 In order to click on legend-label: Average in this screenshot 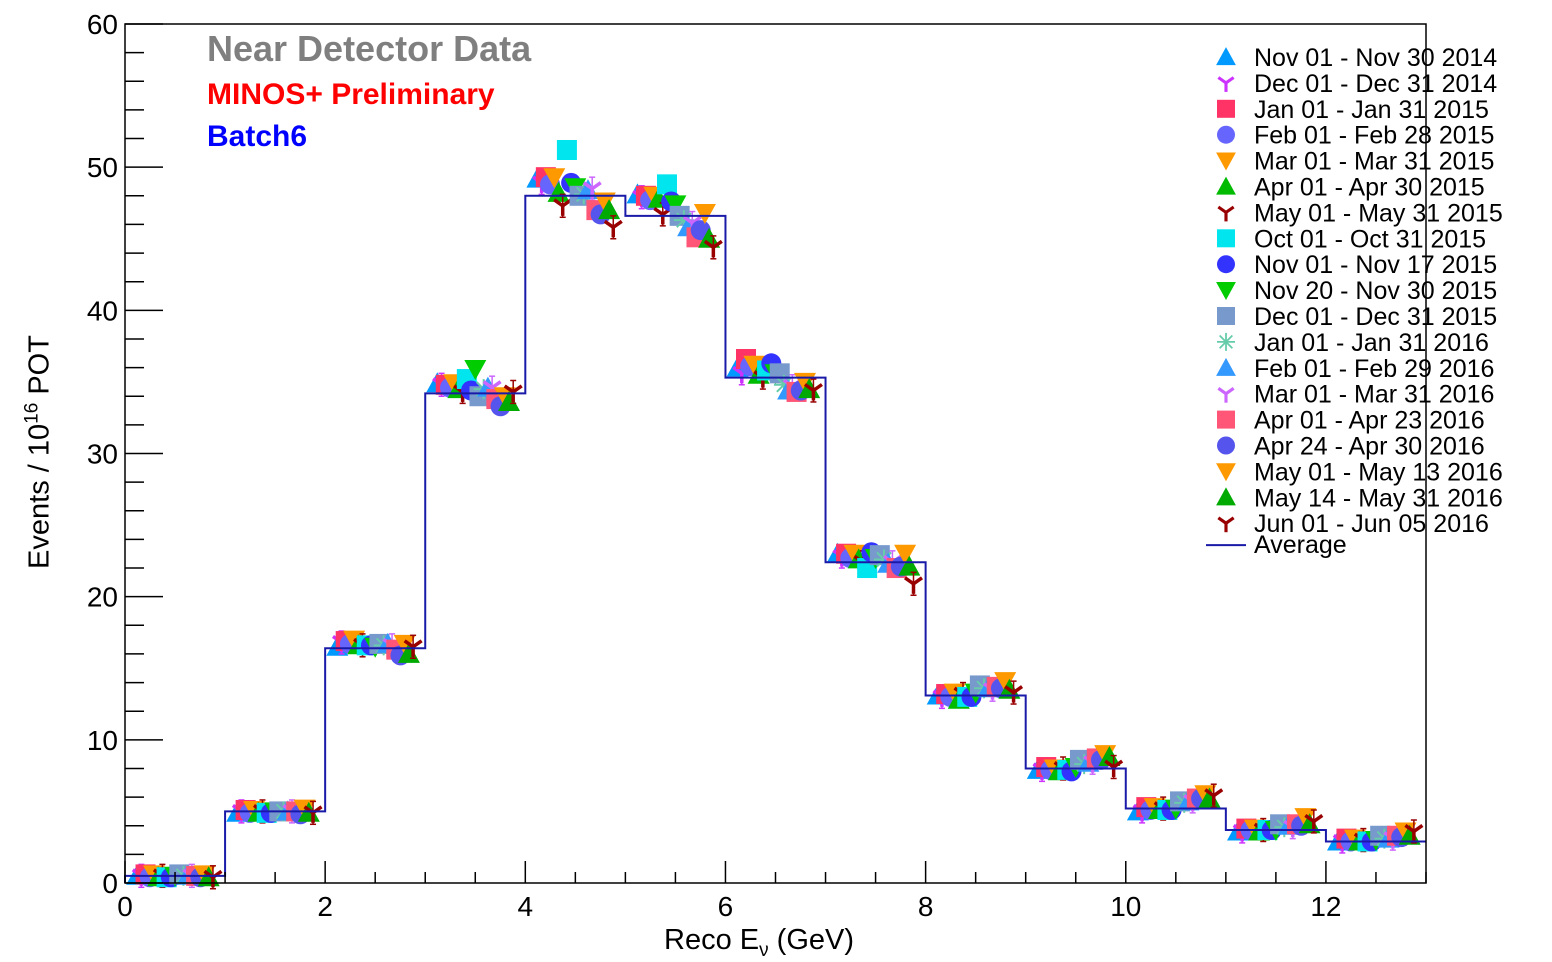, I will do `click(1300, 545)`.